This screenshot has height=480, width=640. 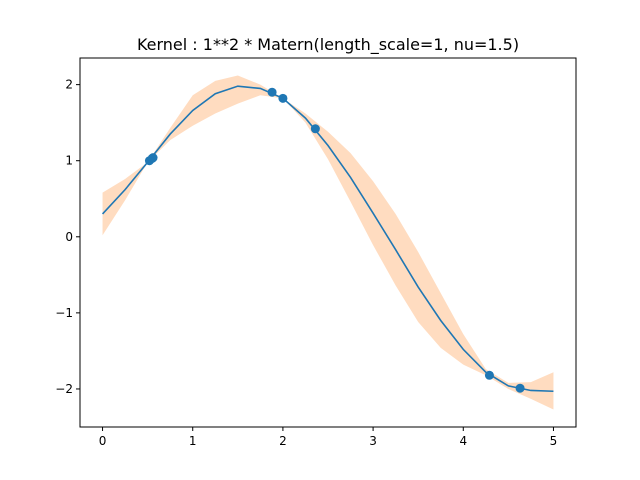 What do you see at coordinates (64, 313) in the screenshot?
I see `y-tick-label: −1` at bounding box center [64, 313].